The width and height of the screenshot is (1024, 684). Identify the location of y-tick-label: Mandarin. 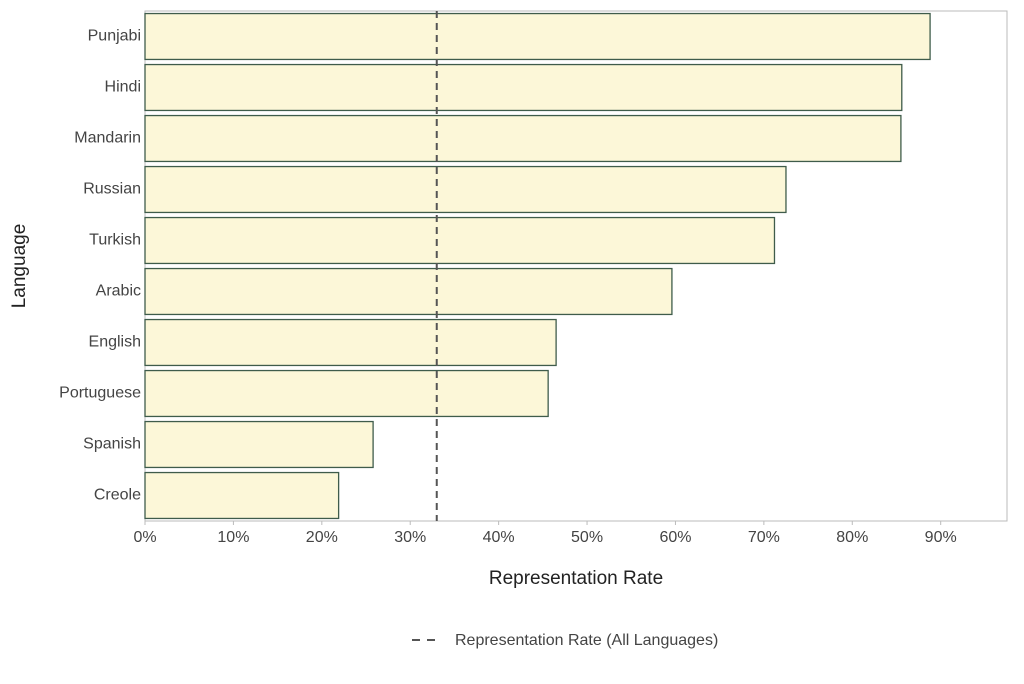
(107, 138).